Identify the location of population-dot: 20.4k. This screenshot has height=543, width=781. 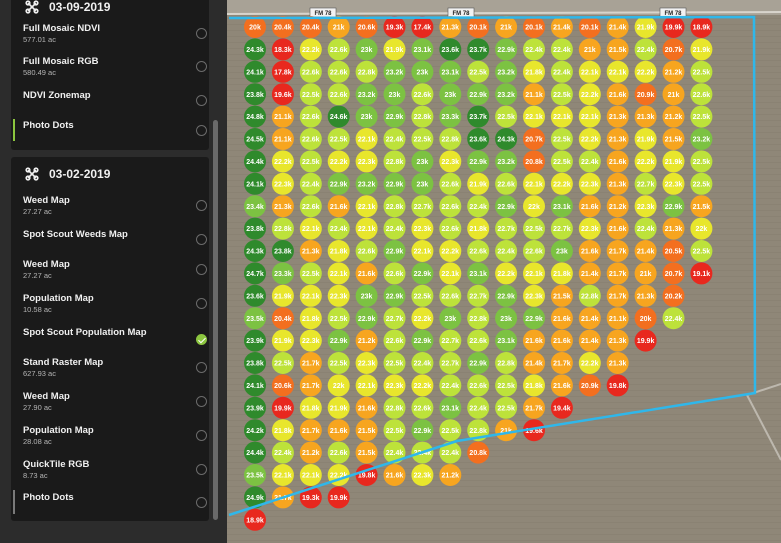
(282, 27).